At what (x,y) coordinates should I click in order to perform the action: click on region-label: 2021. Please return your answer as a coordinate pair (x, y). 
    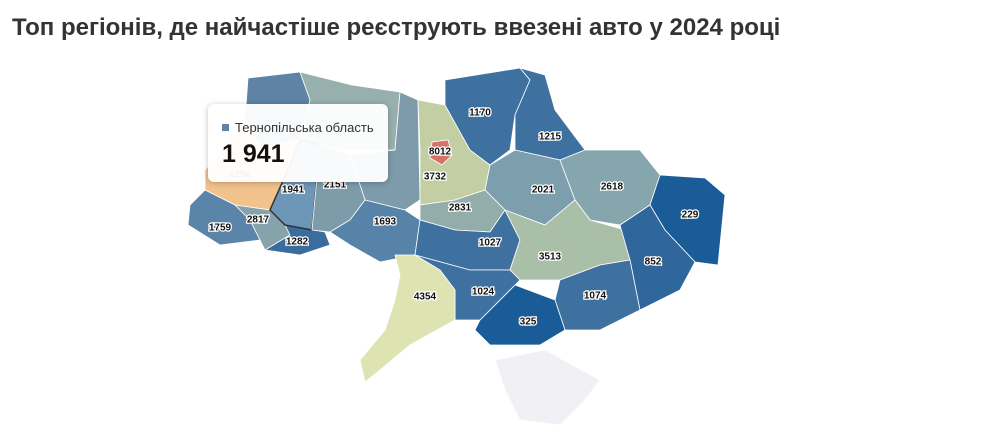
    Looking at the image, I should click on (543, 190).